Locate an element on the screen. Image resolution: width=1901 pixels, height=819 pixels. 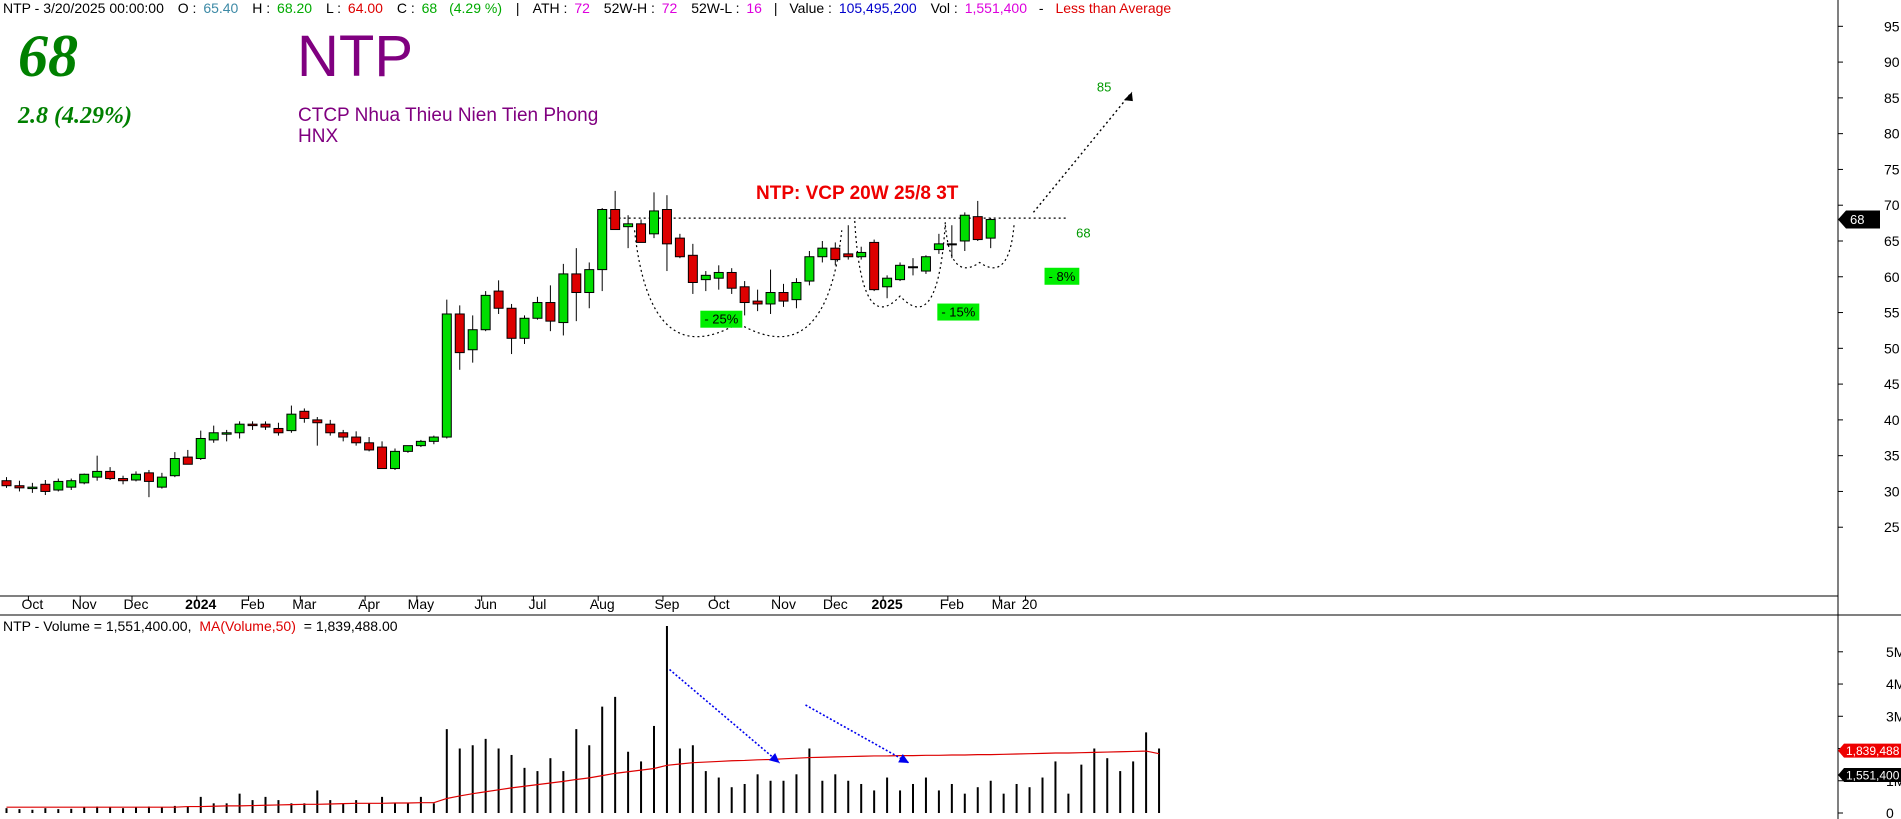
last-price-marker: 68 is located at coordinates (1859, 219).